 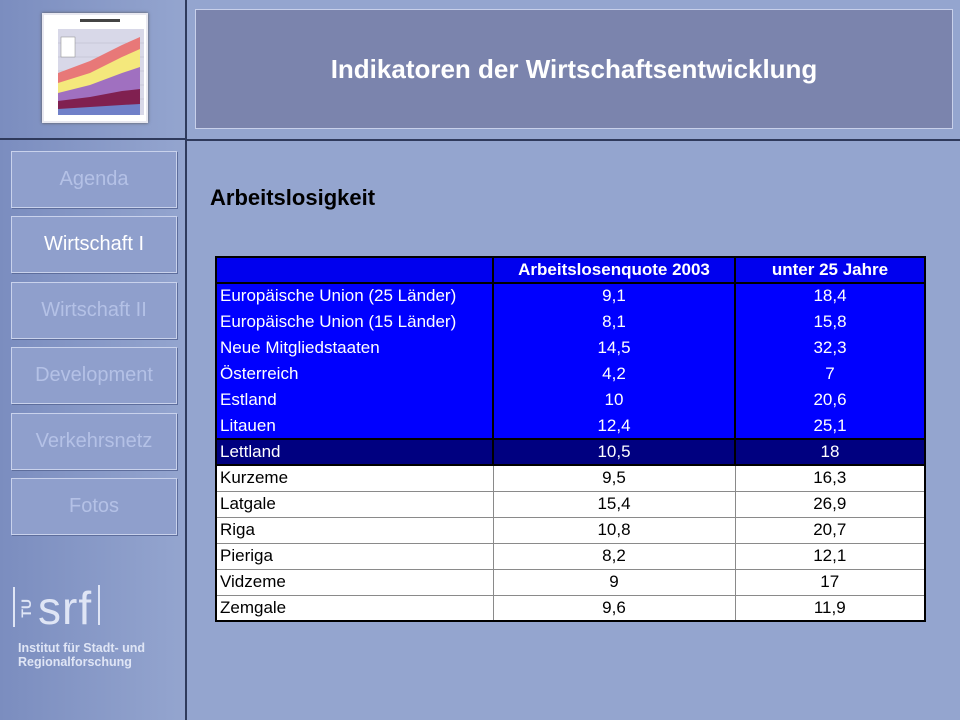 What do you see at coordinates (830, 348) in the screenshot?
I see `table-cell: 32,3` at bounding box center [830, 348].